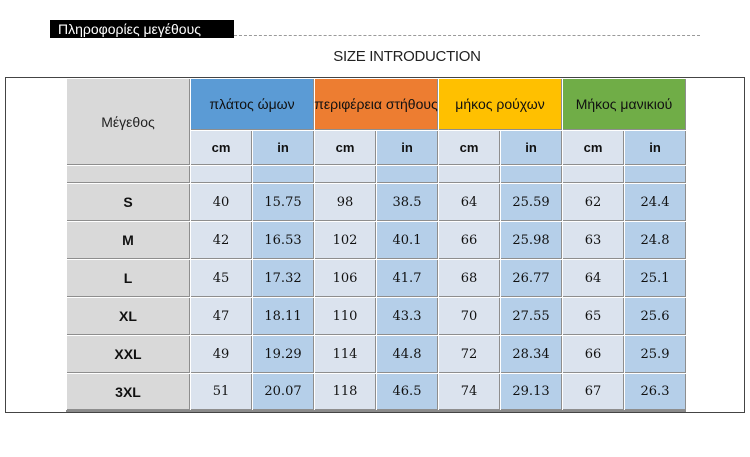  I want to click on shoulder-width-header: πλάτος ώμων, so click(252, 104).